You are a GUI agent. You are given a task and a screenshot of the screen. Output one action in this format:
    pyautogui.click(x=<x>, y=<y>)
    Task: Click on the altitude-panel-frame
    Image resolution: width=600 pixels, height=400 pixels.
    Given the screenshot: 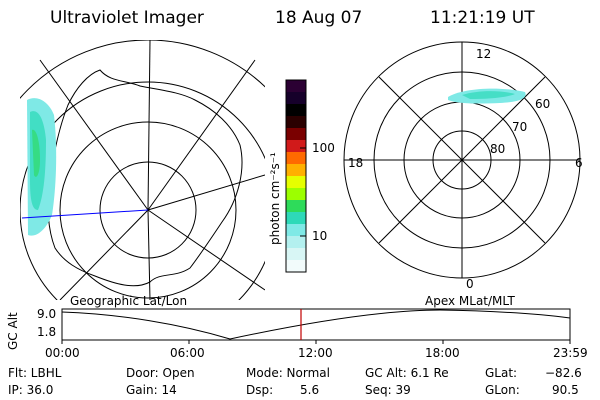 What is the action you would take?
    pyautogui.click(x=316, y=324)
    